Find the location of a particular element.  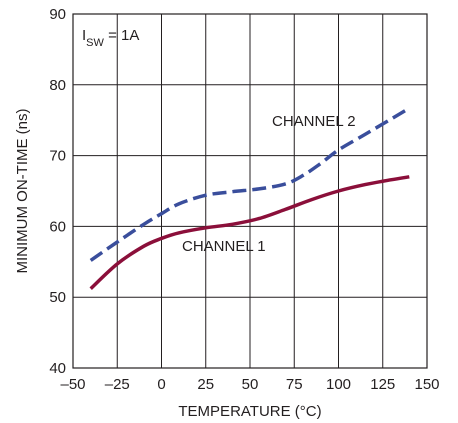

y-tick-label: 70 is located at coordinates (57, 156).